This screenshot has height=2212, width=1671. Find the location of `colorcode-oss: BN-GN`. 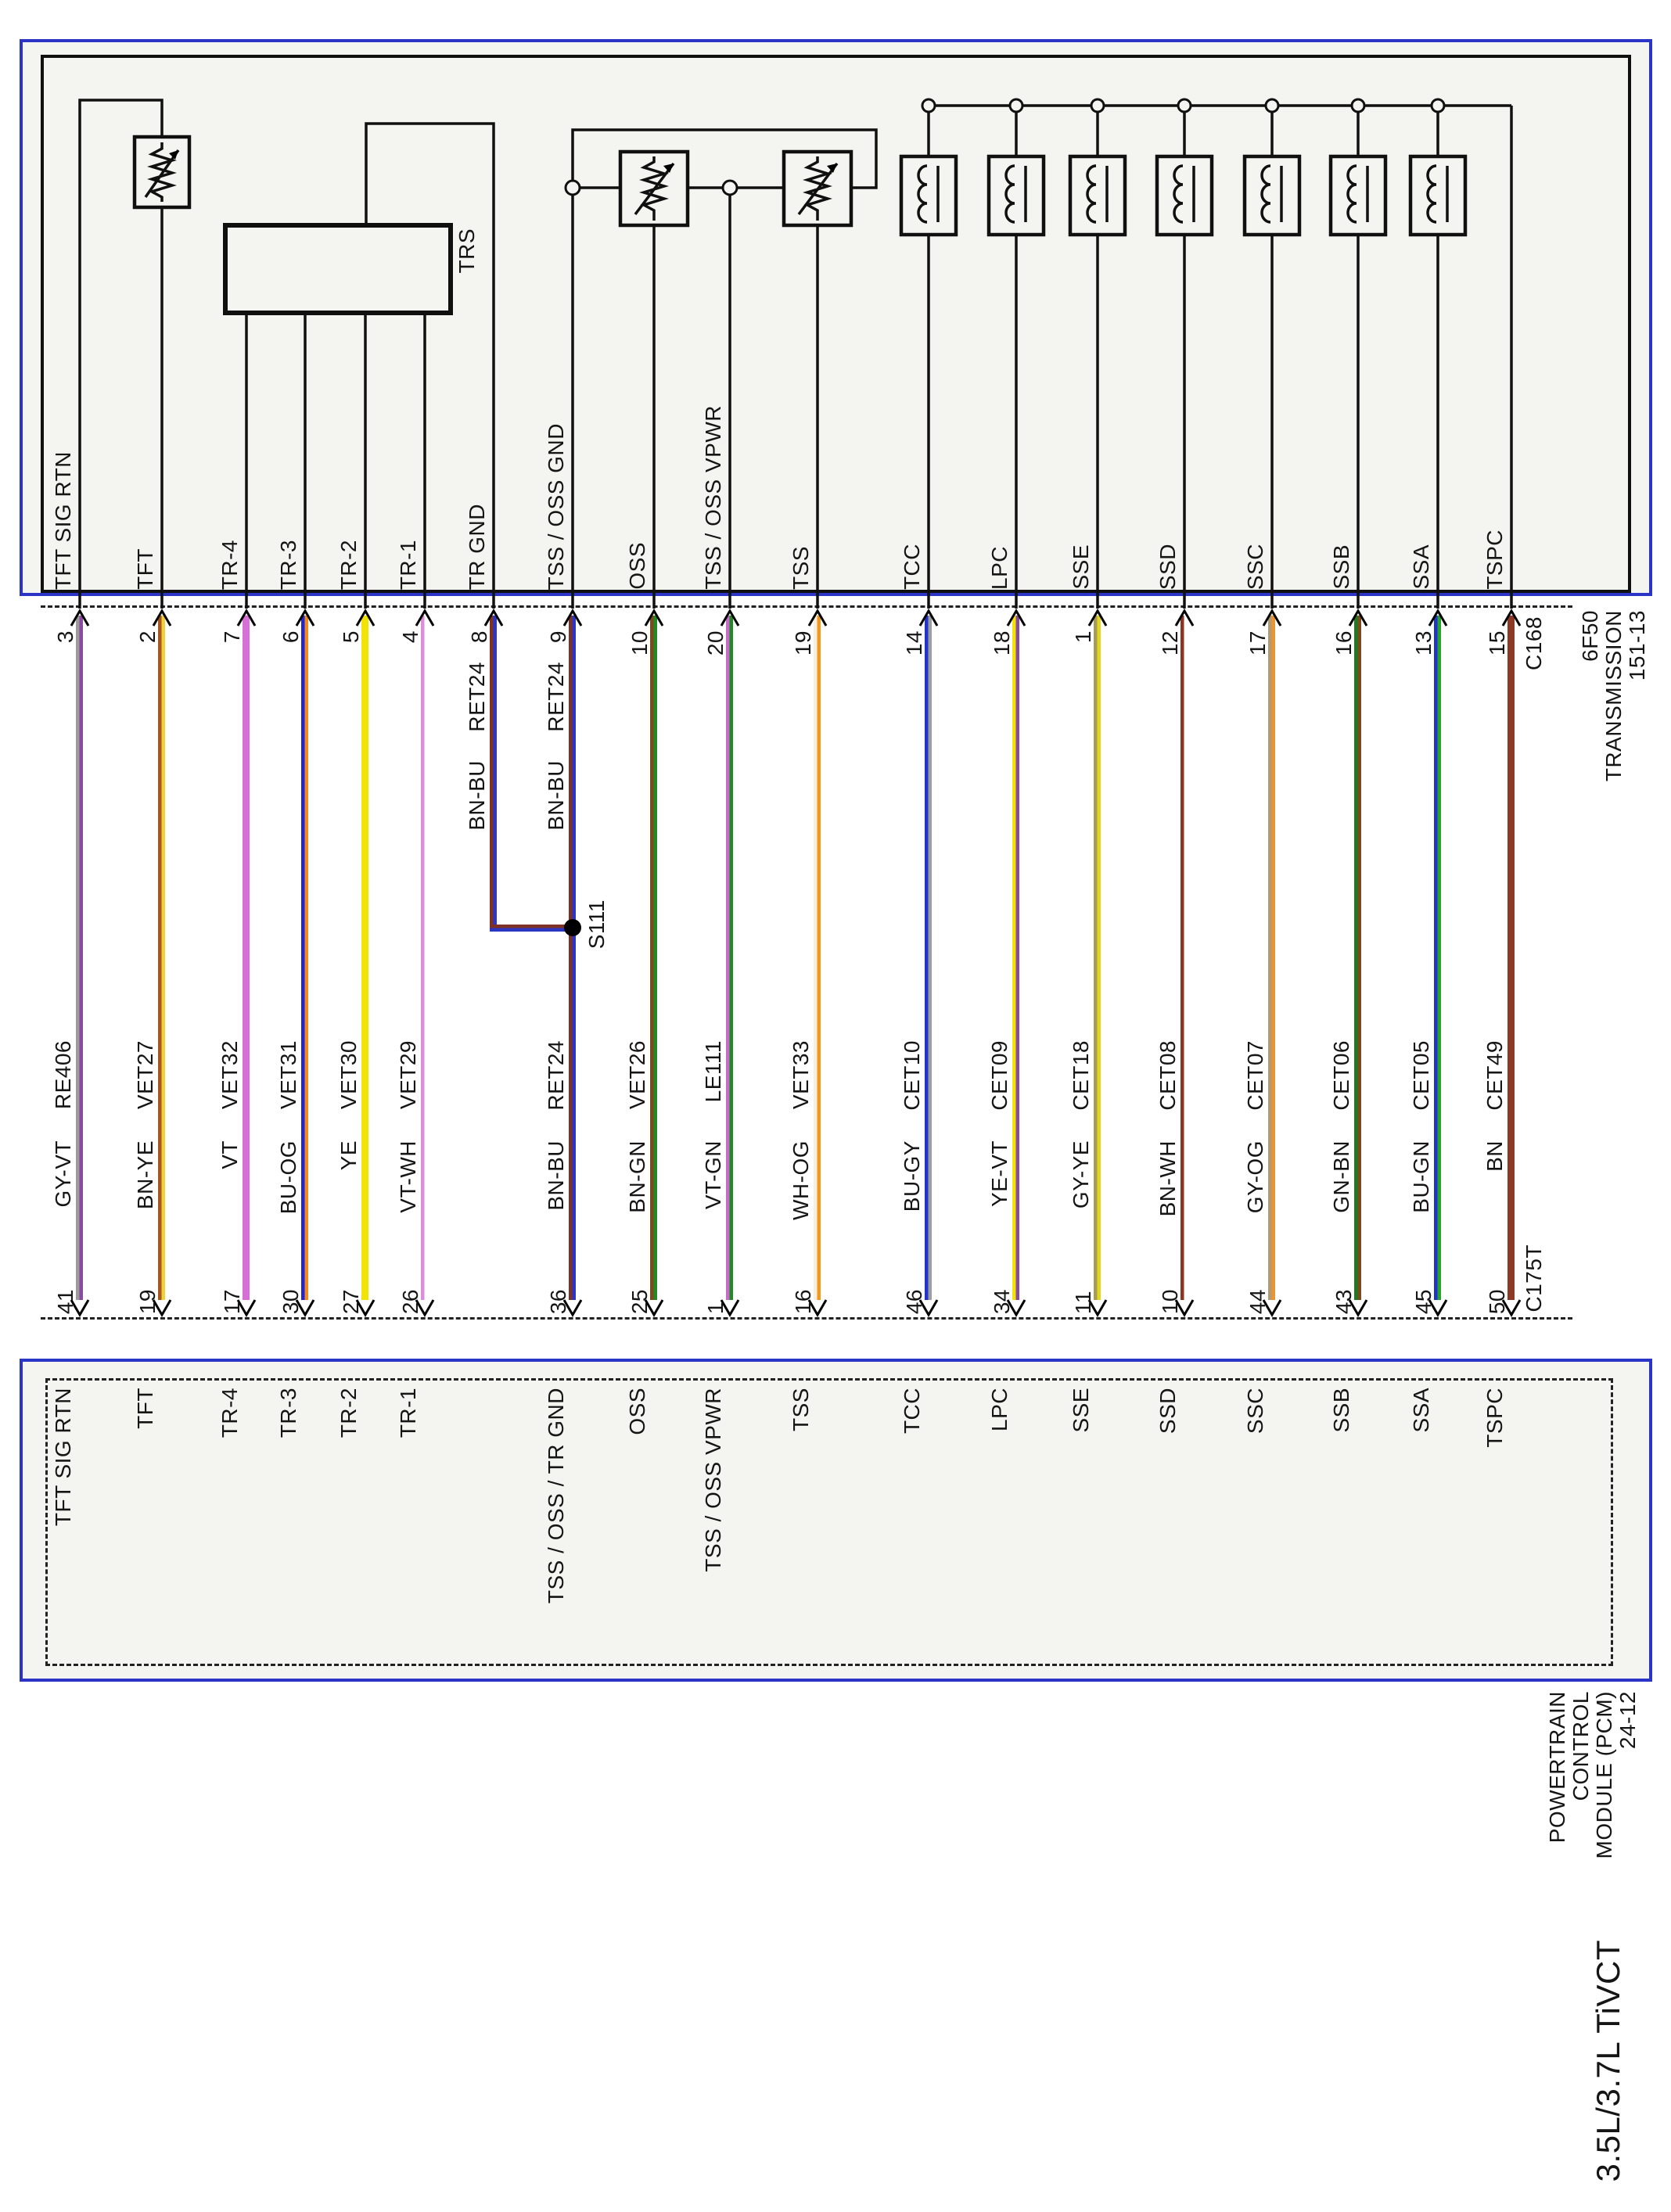

colorcode-oss: BN-GN is located at coordinates (637, 1176).